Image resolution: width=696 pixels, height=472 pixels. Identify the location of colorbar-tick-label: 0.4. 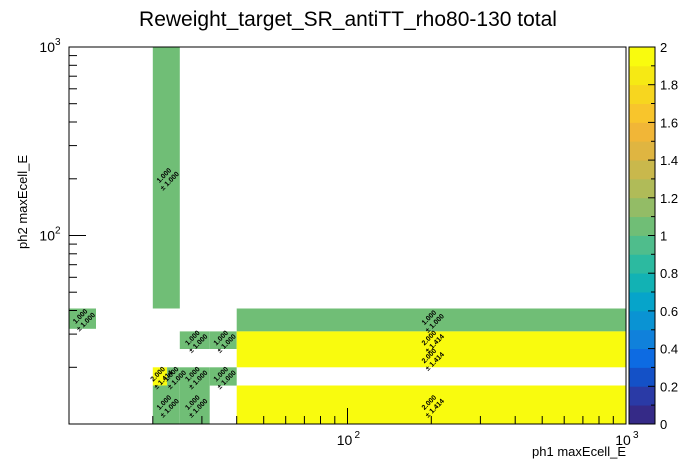
(669, 349).